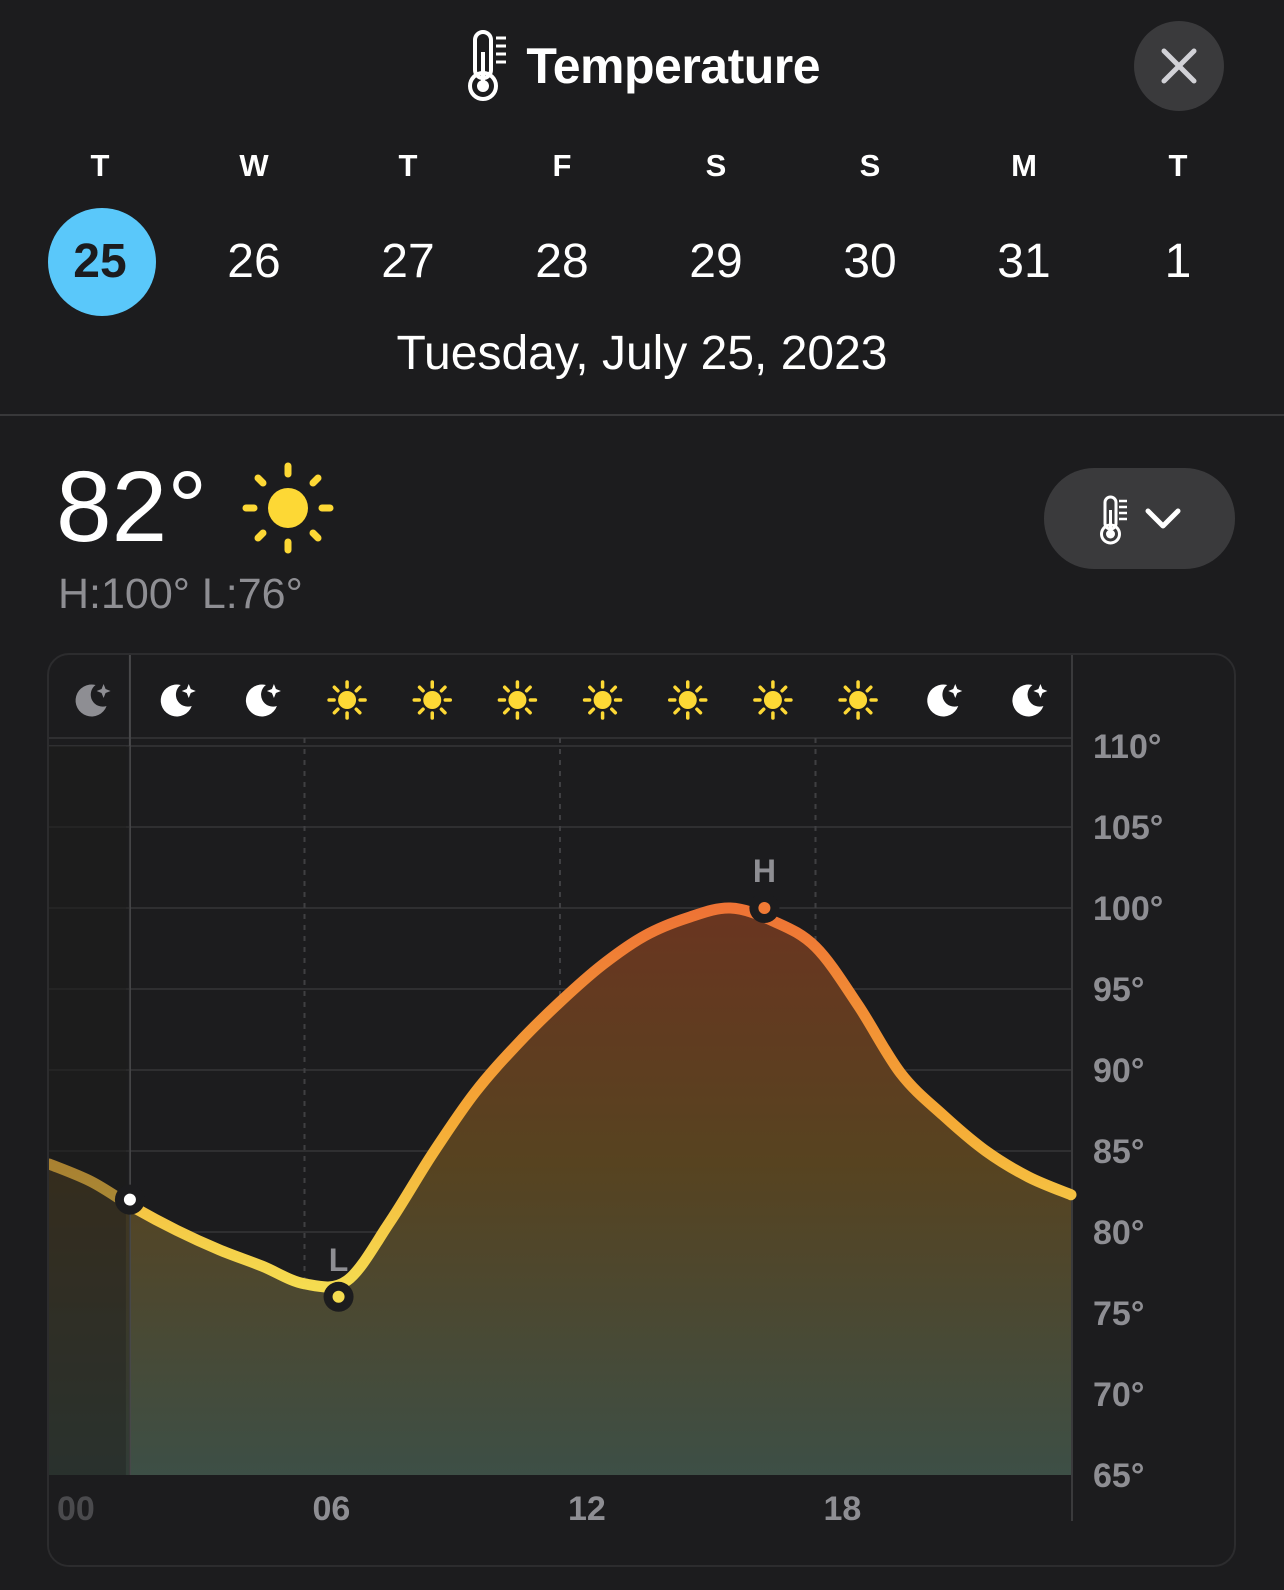 The image size is (1284, 1590). I want to click on close-button, so click(1179, 66).